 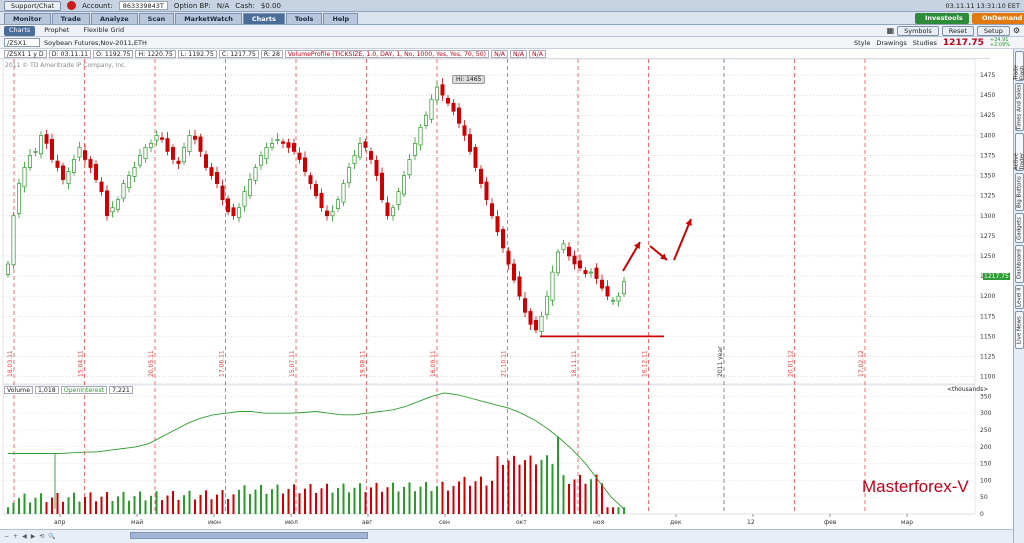 What do you see at coordinates (27, 18) in the screenshot?
I see `tab-monitor: Monitor` at bounding box center [27, 18].